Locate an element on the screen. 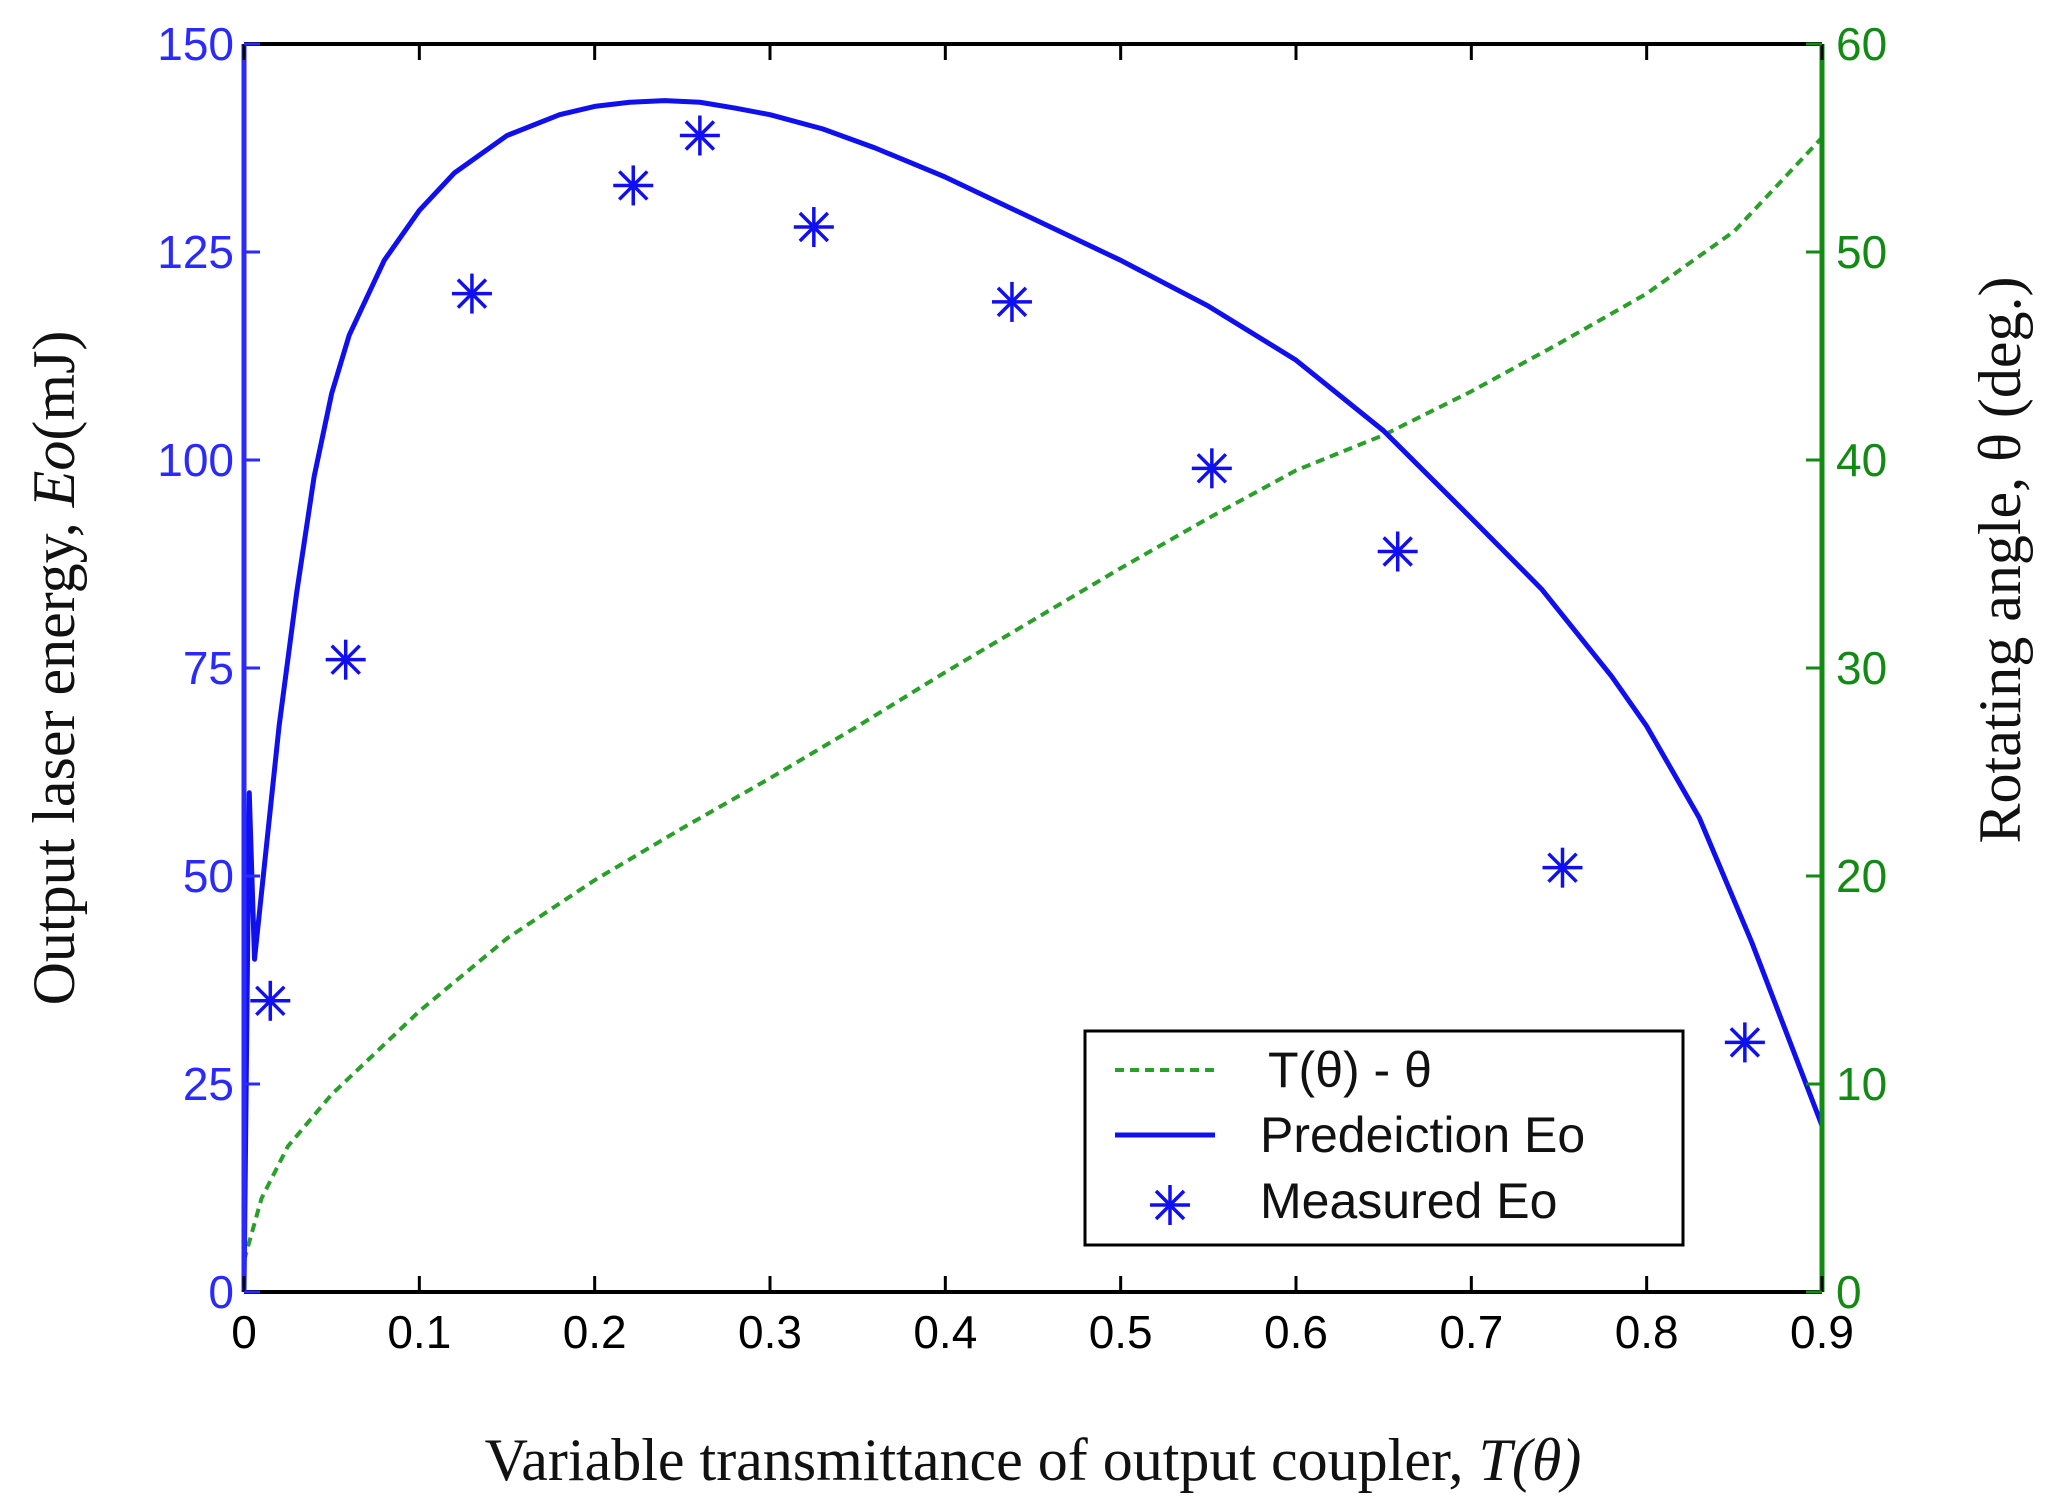 Image resolution: width=2055 pixels, height=1512 pixels. y-left-tick-label: 50 is located at coordinates (208, 876).